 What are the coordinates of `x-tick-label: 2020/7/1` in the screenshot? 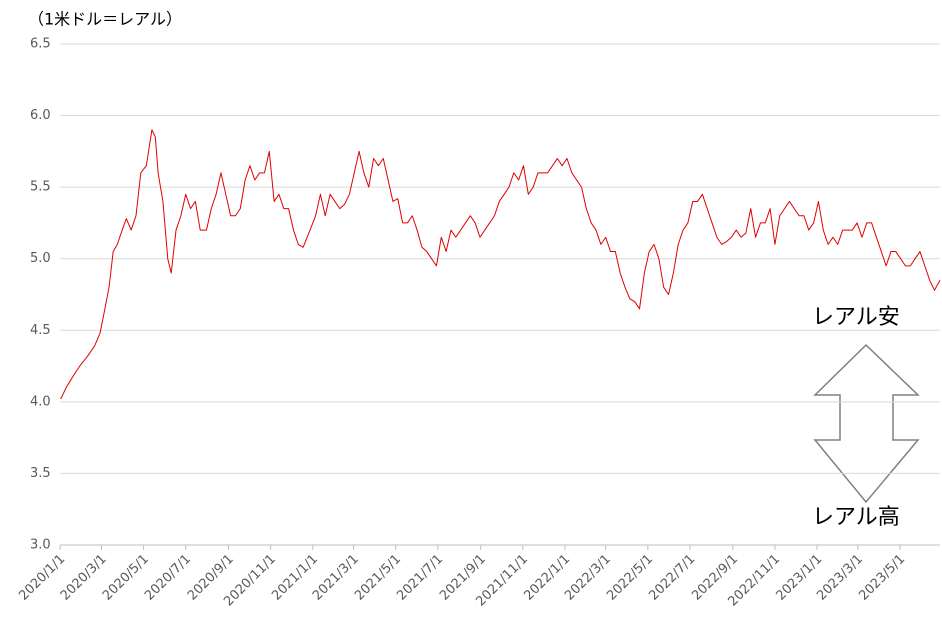 It's located at (168, 578).